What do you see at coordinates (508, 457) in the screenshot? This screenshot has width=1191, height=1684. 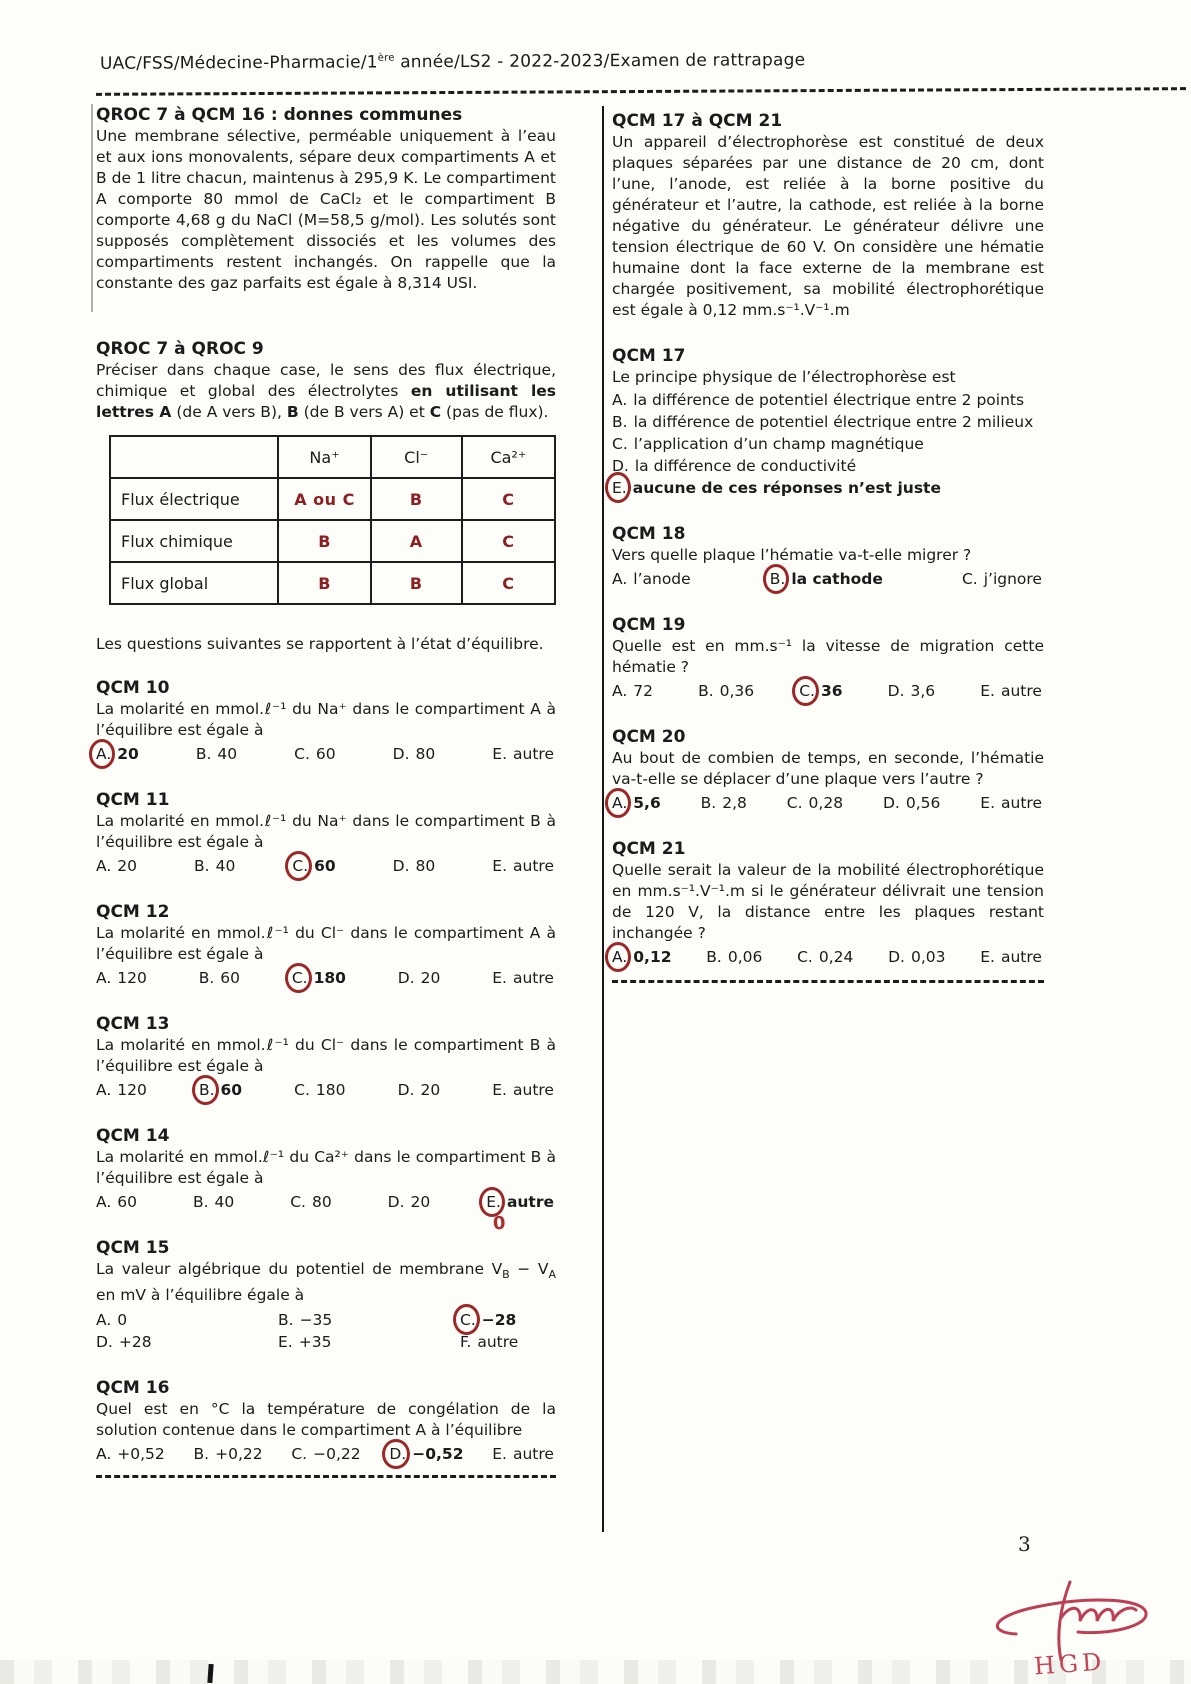 I see `table-col-ca: Ca²⁺` at bounding box center [508, 457].